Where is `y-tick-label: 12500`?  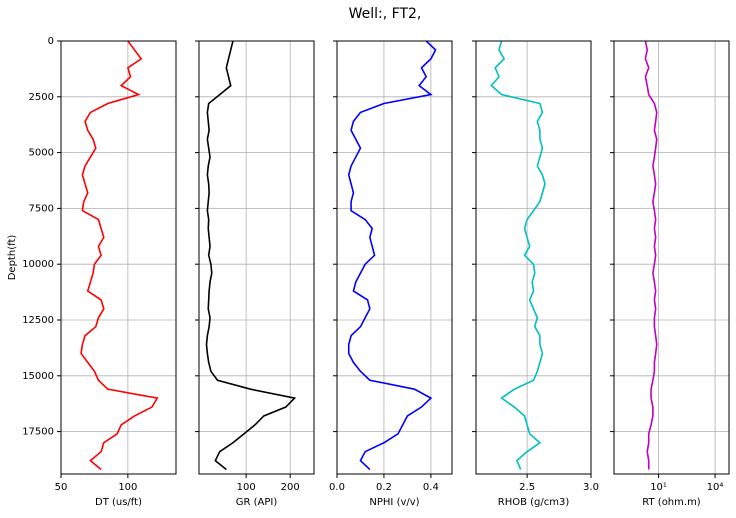
y-tick-label: 12500 is located at coordinates (38, 320).